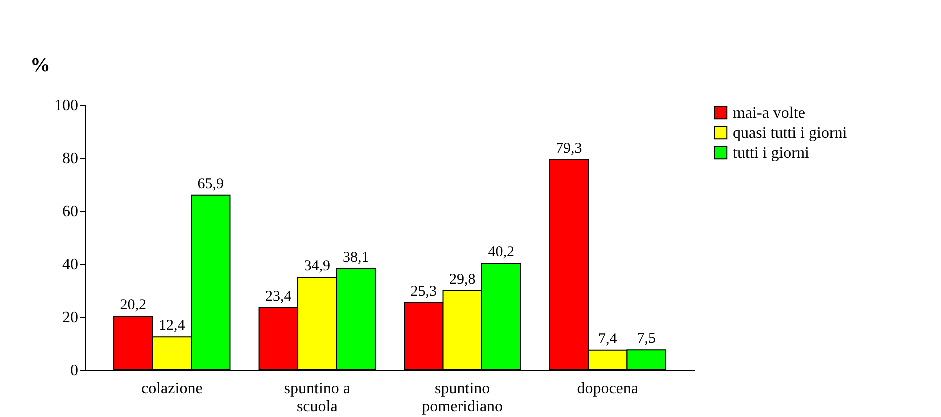 The width and height of the screenshot is (941, 417). What do you see at coordinates (172, 389) in the screenshot?
I see `x-tick-label: colazione` at bounding box center [172, 389].